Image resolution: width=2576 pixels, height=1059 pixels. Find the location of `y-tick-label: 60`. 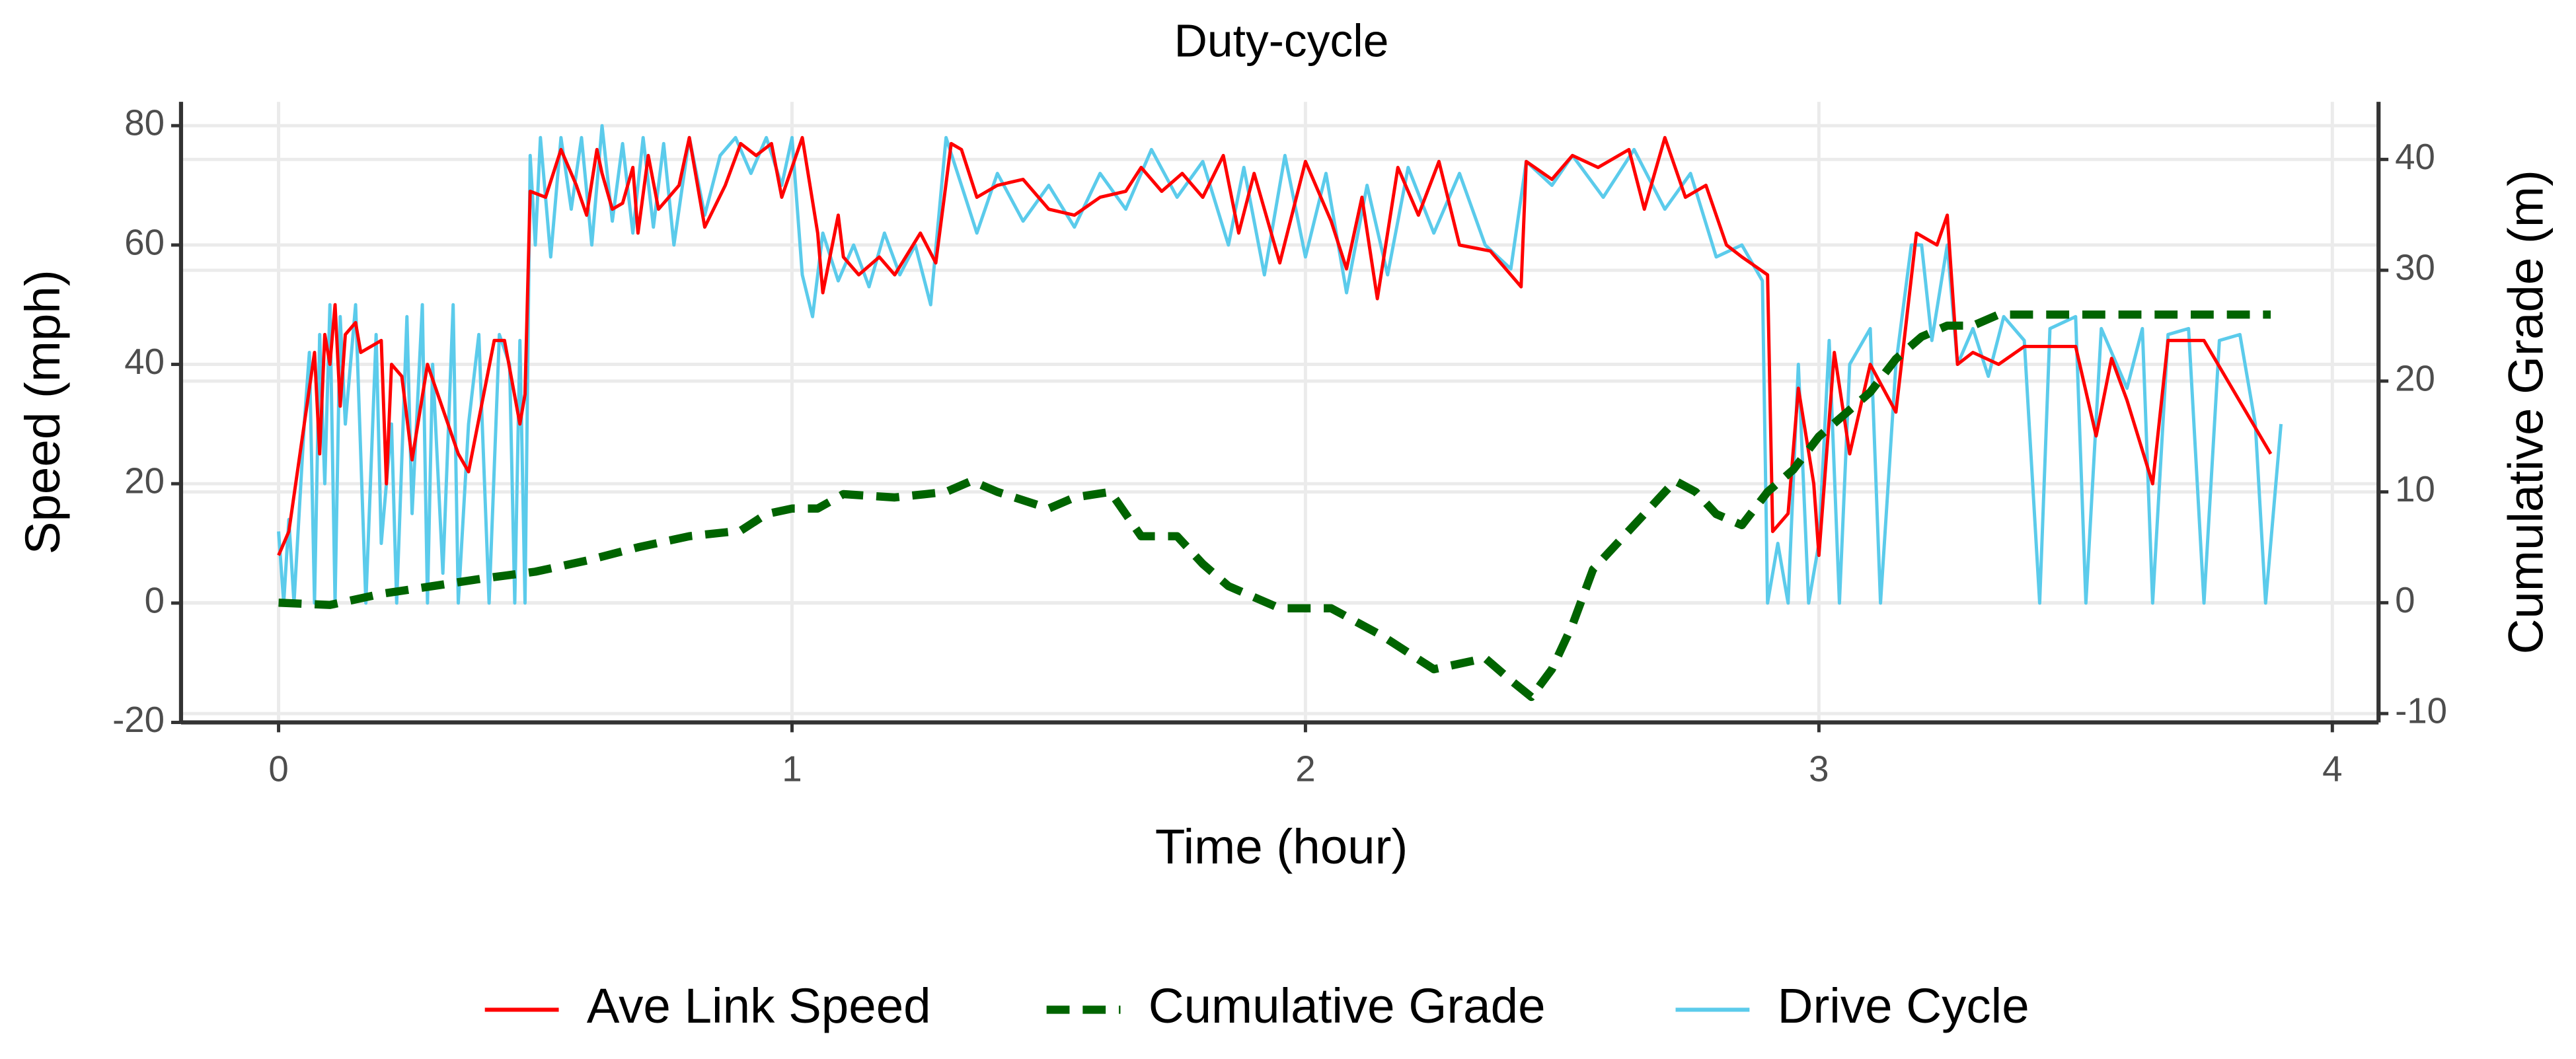

y-tick-label: 60 is located at coordinates (144, 242).